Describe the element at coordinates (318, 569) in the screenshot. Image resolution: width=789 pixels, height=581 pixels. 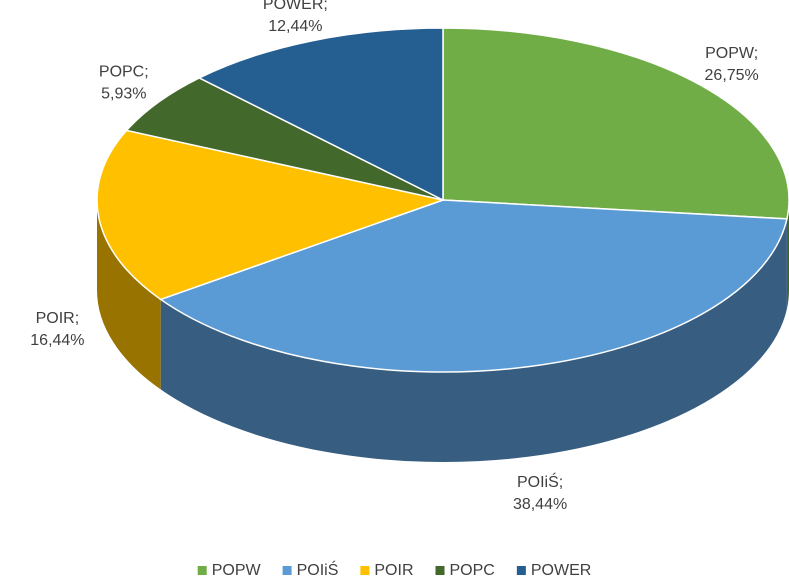
I see `legend-label: POIiŚ` at that location.